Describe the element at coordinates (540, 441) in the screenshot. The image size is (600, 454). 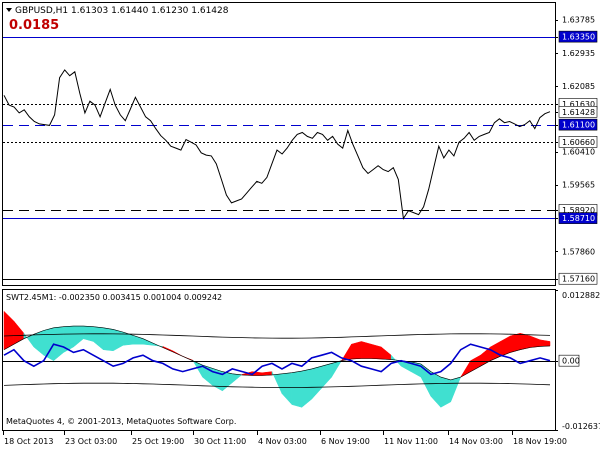
I see `time-label-8: 18 Nov 19:00` at that location.